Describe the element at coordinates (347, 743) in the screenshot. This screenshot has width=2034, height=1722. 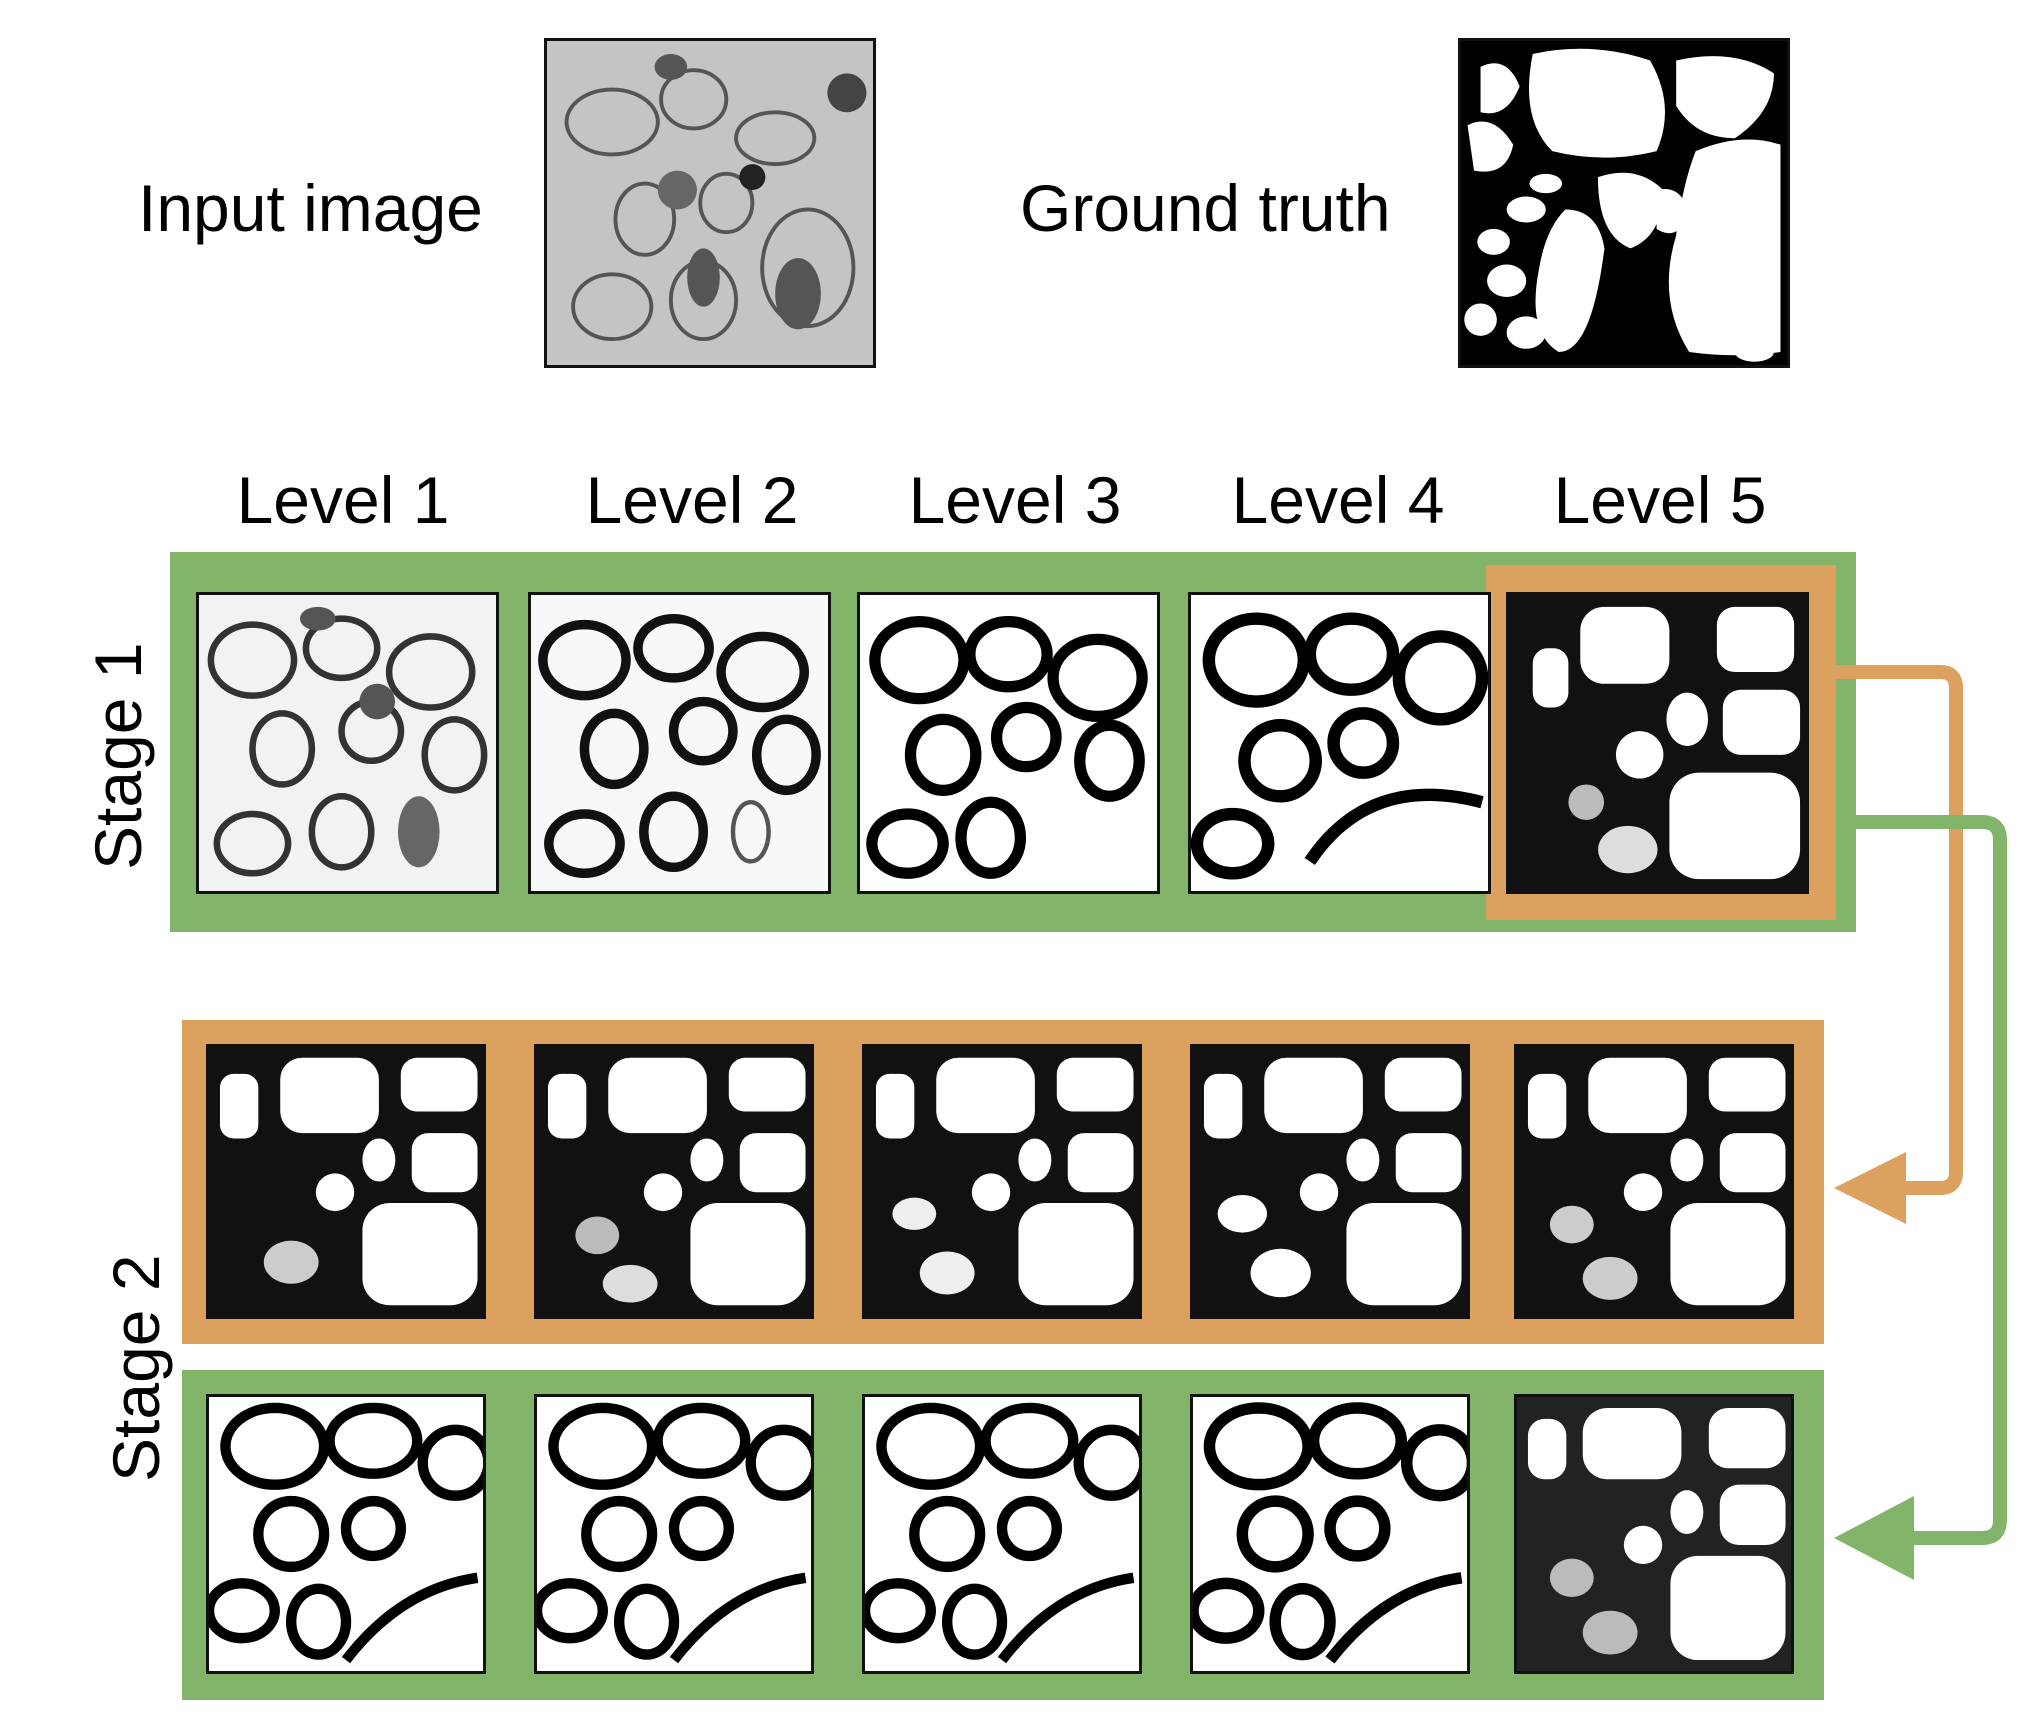
I see `stage-1-level-1-map` at that location.